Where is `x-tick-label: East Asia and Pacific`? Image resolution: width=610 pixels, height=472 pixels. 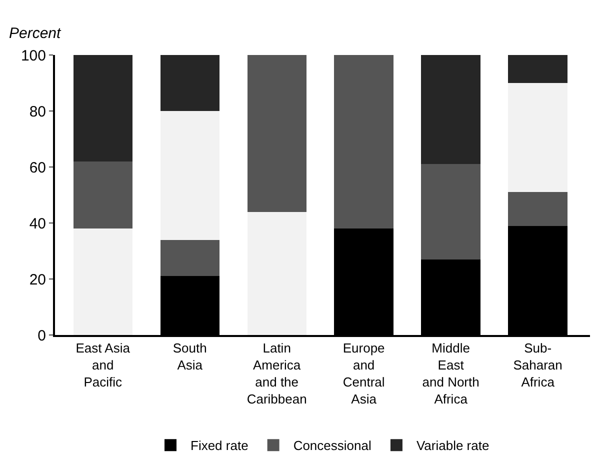
x-tick-label: East Asia and Pacific is located at coordinates (103, 365).